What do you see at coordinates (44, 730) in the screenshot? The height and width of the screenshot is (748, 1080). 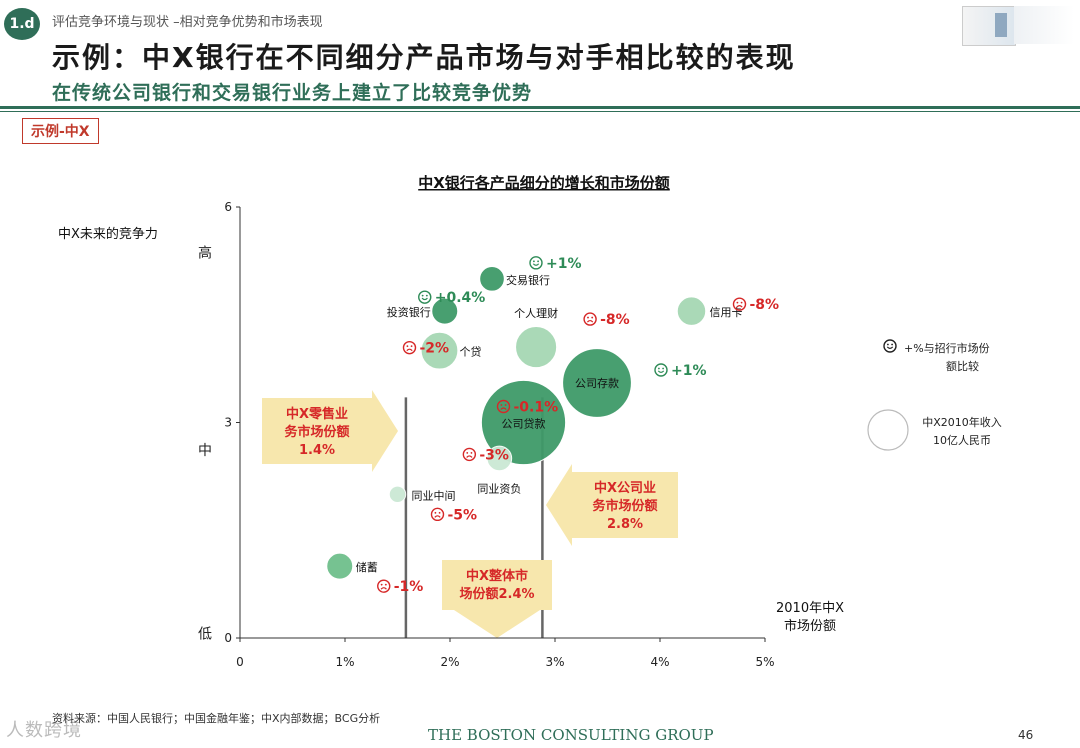 I see `watermark: 人数跨境` at bounding box center [44, 730].